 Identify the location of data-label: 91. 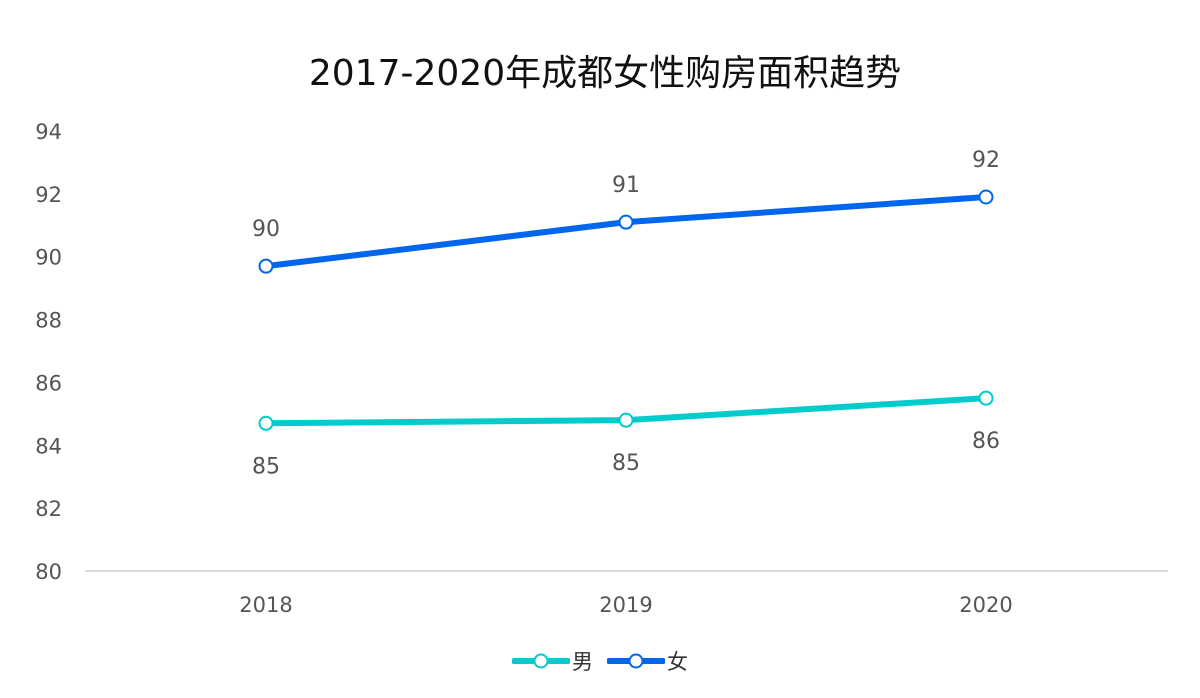
(626, 185).